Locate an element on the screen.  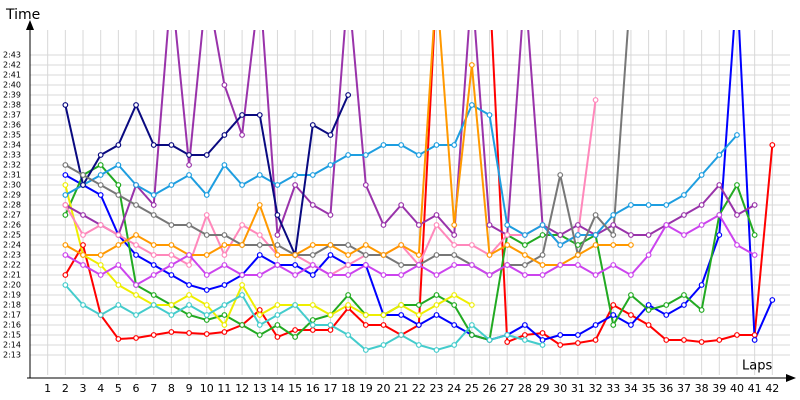
y-tick-label: 2:26 is located at coordinates (12, 225).